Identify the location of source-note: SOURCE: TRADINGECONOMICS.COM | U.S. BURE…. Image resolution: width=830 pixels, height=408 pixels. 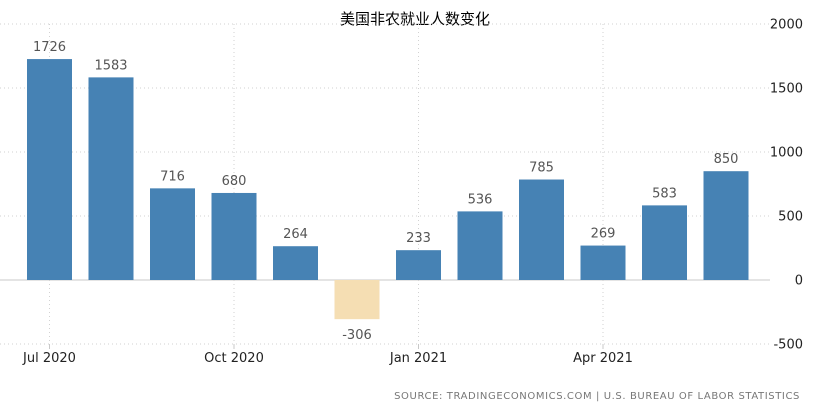
(597, 396).